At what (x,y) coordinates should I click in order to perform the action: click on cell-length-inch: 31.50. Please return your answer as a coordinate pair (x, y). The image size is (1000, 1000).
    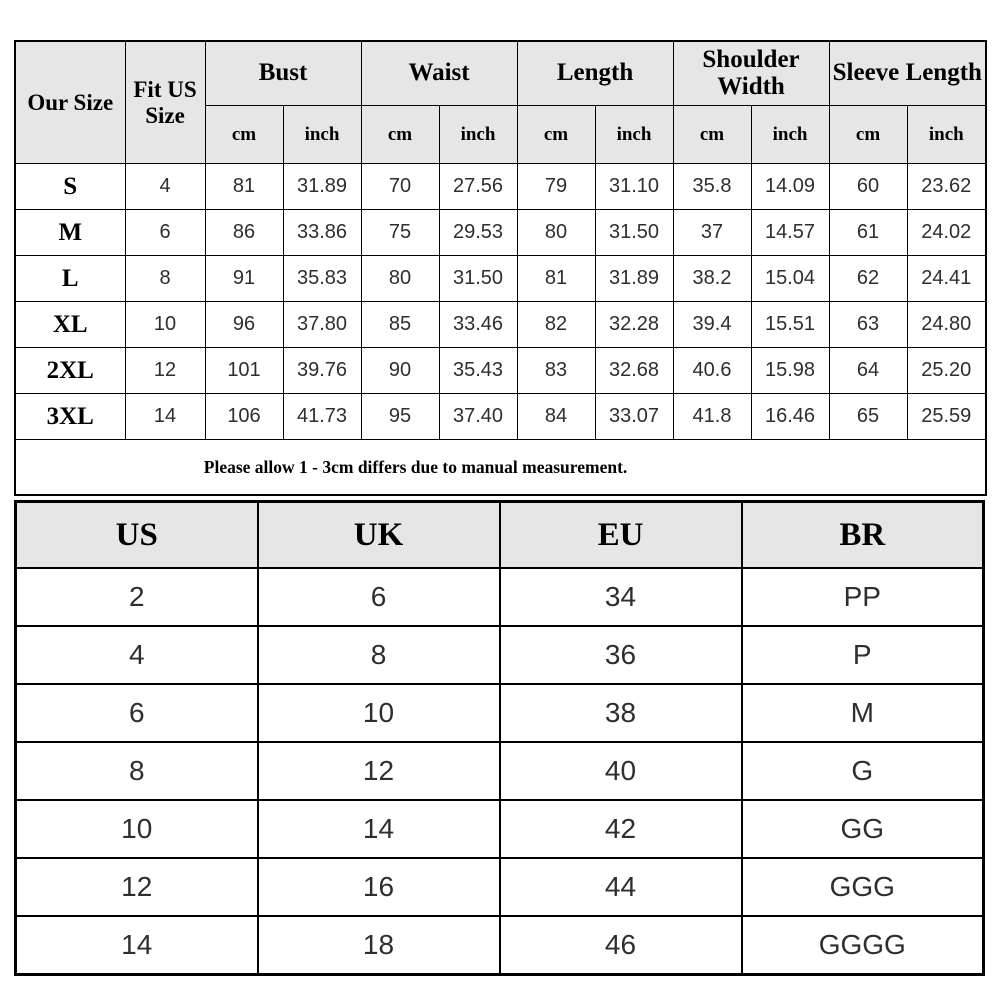
    Looking at the image, I should click on (634, 232).